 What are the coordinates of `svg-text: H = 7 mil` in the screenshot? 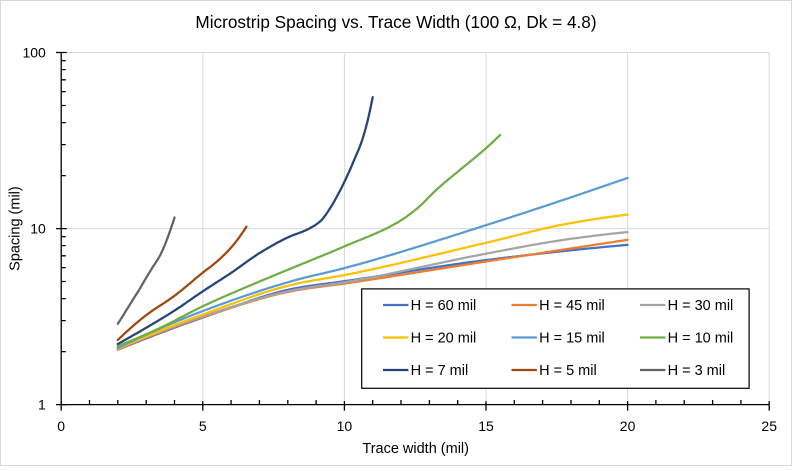 It's located at (440, 371).